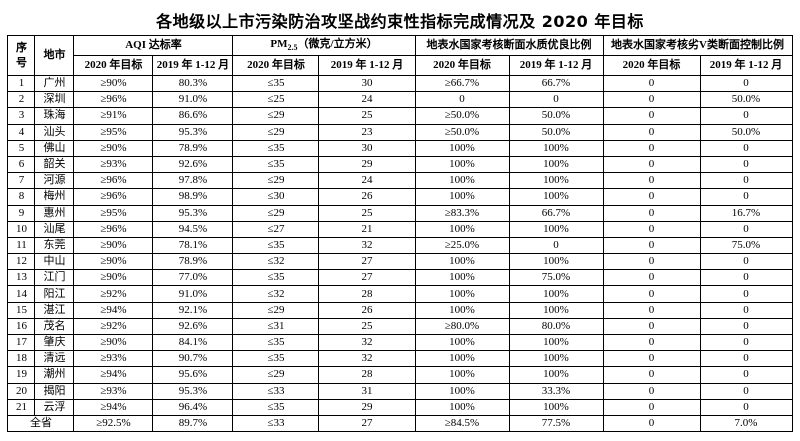 This screenshot has height=441, width=800. Describe the element at coordinates (400, 391) in the screenshot. I see `table-row: 20 揭阳 ≥93% 95.3% ≤33 31 100% 33.3% 0 0` at that location.